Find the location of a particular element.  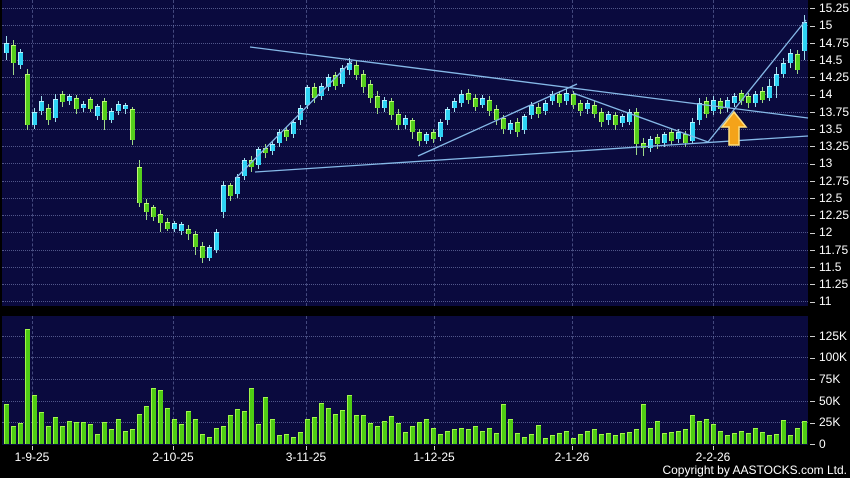

price-axis-label: 11.25 is located at coordinates (829, 284).